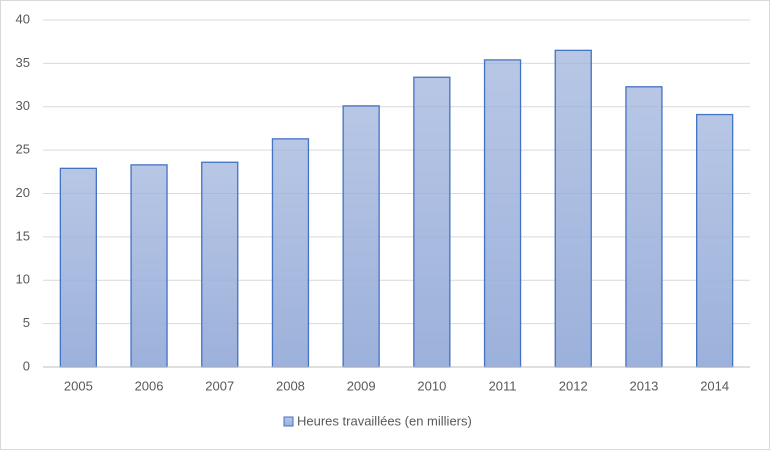  Describe the element at coordinates (23, 279) in the screenshot. I see `y-tick-label: 10` at that location.